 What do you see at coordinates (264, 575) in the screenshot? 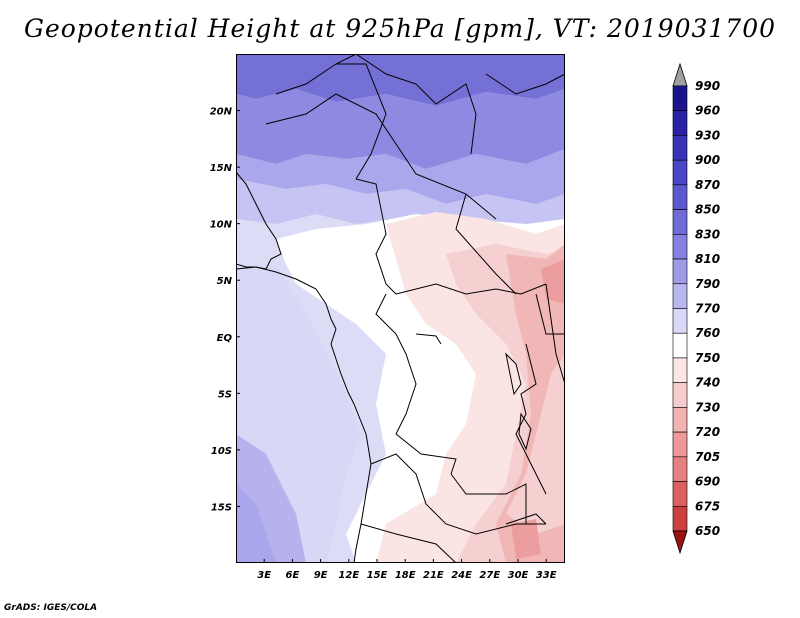
I see `lon-label: 3E` at bounding box center [264, 575].